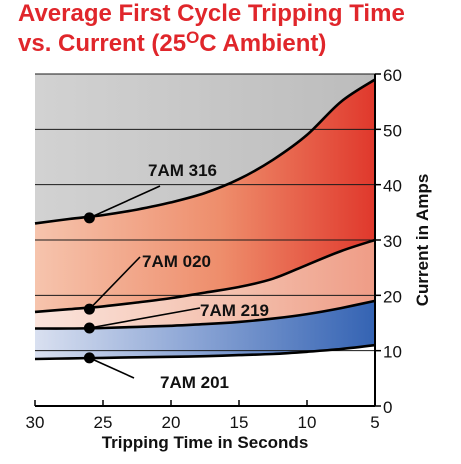 This screenshot has height=464, width=461. Describe the element at coordinates (205, 442) in the screenshot. I see `x-axis-label: Tripping Time in Seconds` at that location.